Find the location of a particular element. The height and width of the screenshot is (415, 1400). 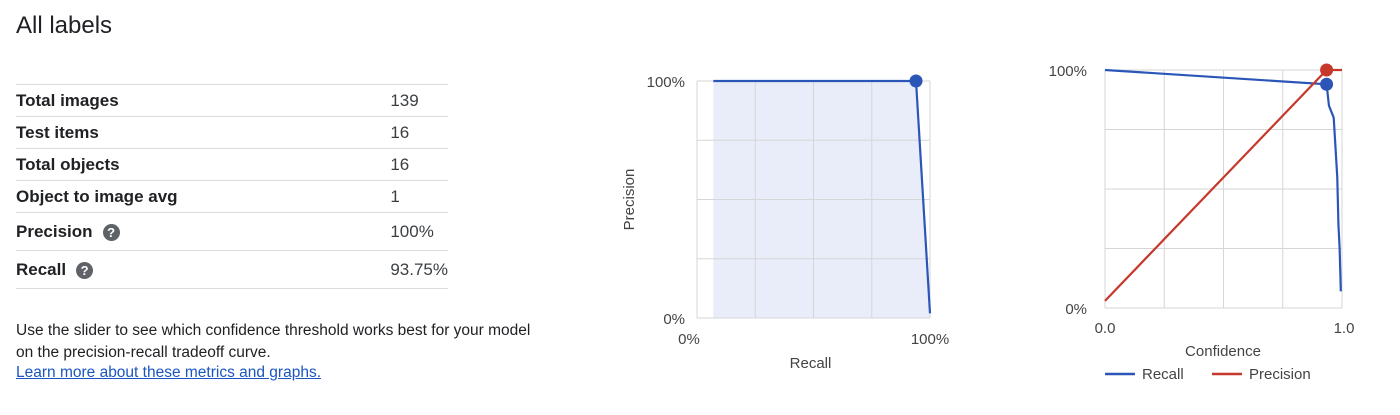

recall-threshold-marker is located at coordinates (1327, 84).